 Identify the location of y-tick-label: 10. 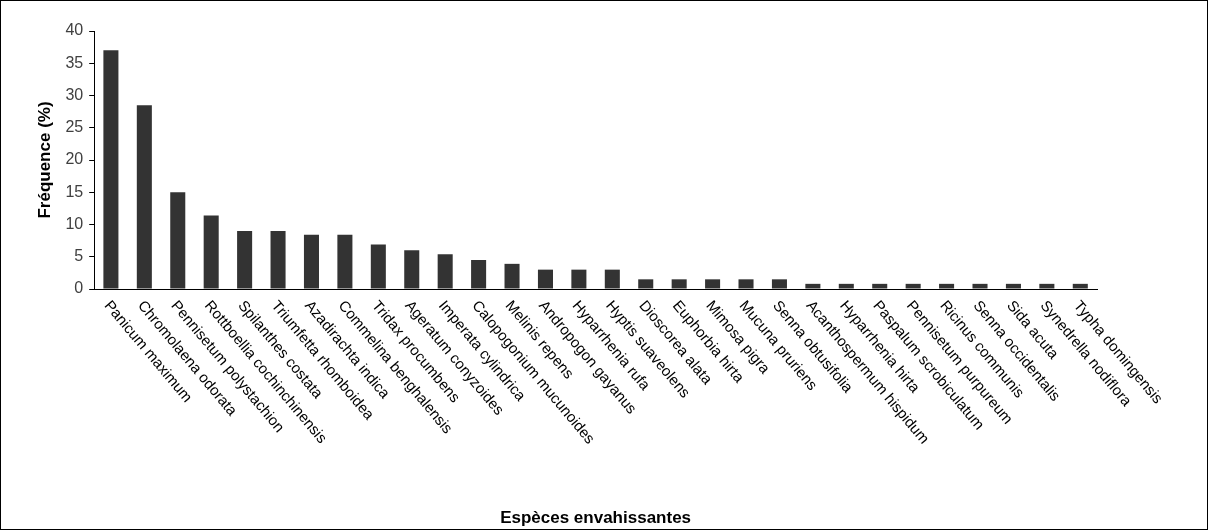
(74, 223).